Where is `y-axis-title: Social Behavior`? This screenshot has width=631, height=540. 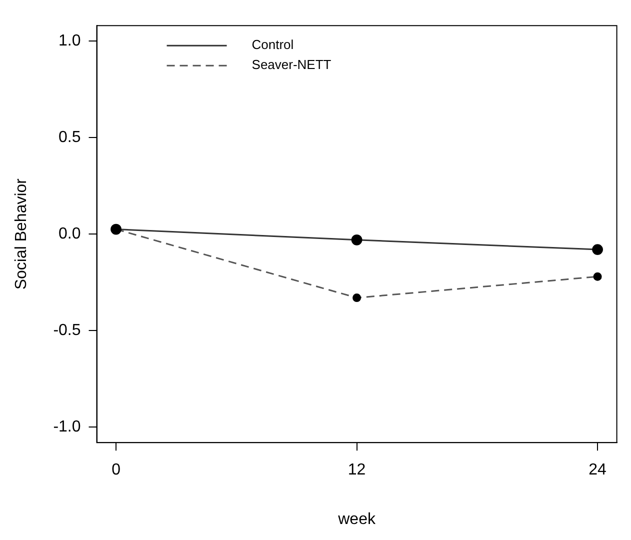
y-axis-title: Social Behavior is located at coordinates (21, 234).